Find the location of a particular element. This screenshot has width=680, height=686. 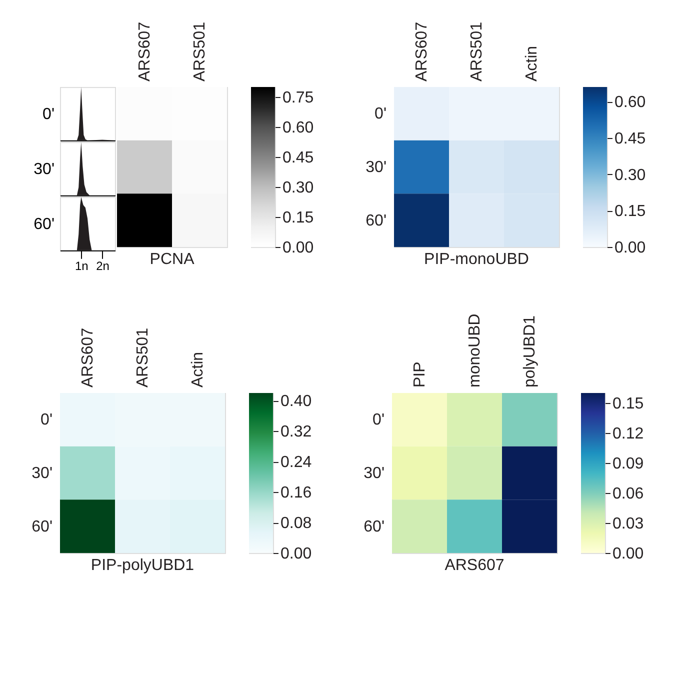

color-bar-label: 0.12 is located at coordinates (628, 434).